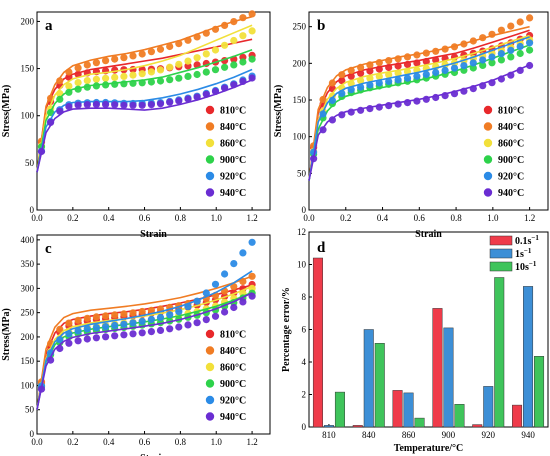 Image resolution: width=550 pixels, height=456 pixels. What do you see at coordinates (304, 297) in the screenshot?
I see `y-tick-label: 8` at bounding box center [304, 297].